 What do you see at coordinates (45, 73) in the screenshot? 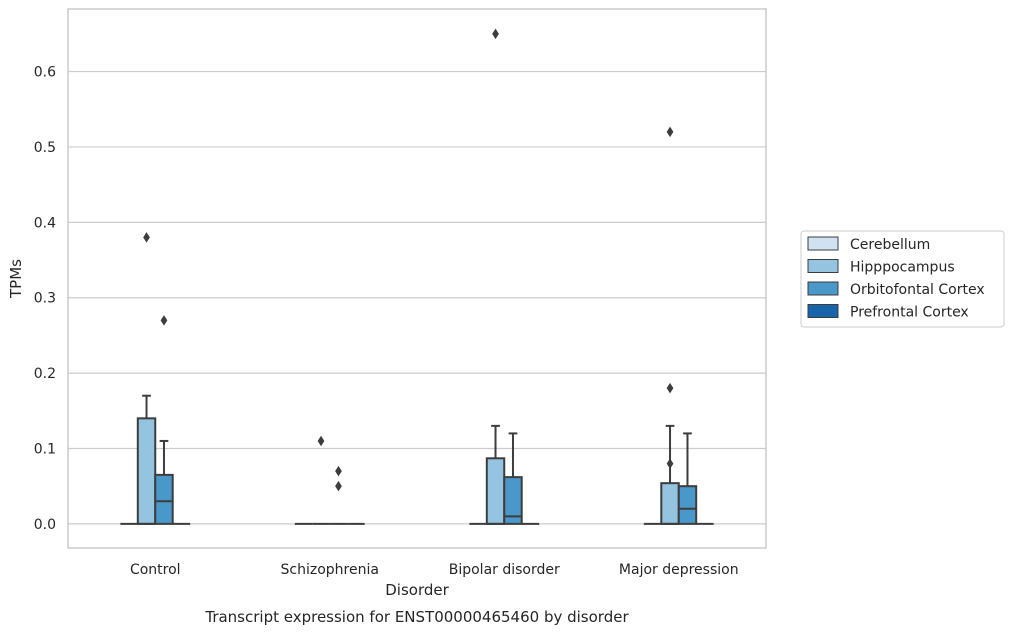
I see `y-tick-label: 0.6` at bounding box center [45, 73].